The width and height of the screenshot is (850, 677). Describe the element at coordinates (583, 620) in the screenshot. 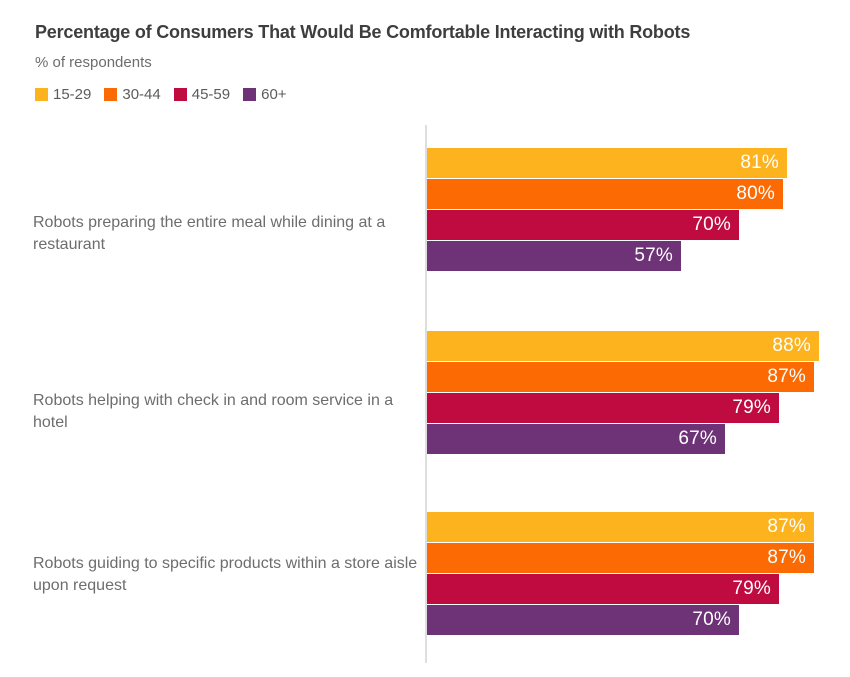

I see `bar-60+: 70%` at that location.